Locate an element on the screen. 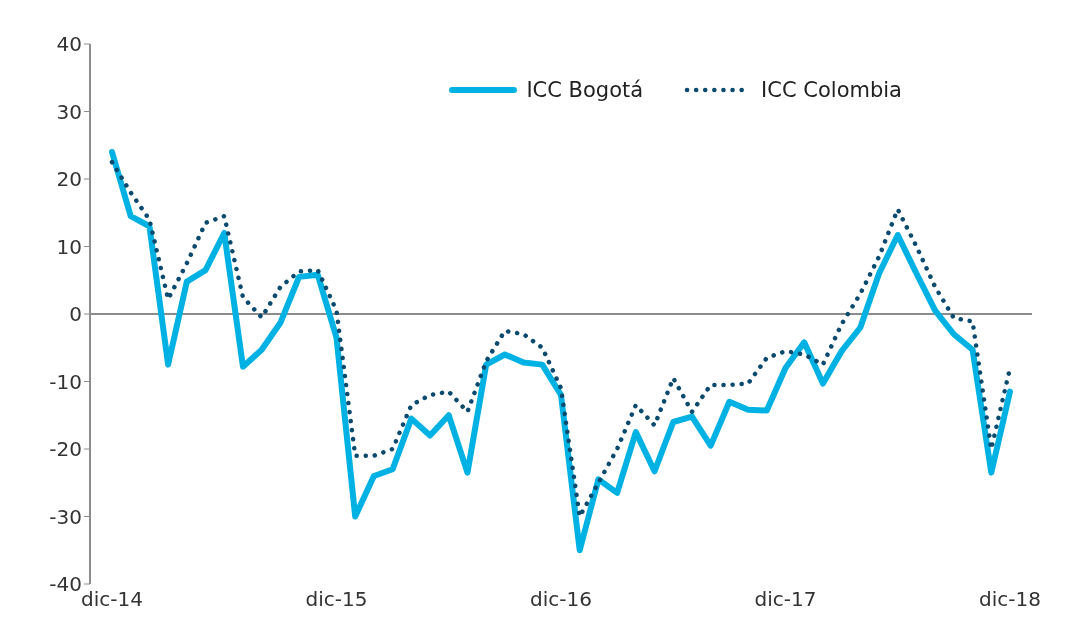 The height and width of the screenshot is (636, 1070). x-tick-label: dic-17 is located at coordinates (785, 599).